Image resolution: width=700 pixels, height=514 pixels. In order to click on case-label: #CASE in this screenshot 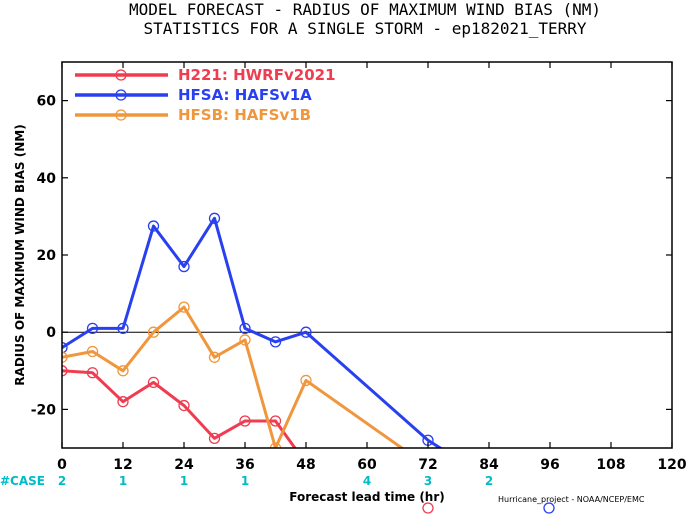, I will do `click(22, 481)`.